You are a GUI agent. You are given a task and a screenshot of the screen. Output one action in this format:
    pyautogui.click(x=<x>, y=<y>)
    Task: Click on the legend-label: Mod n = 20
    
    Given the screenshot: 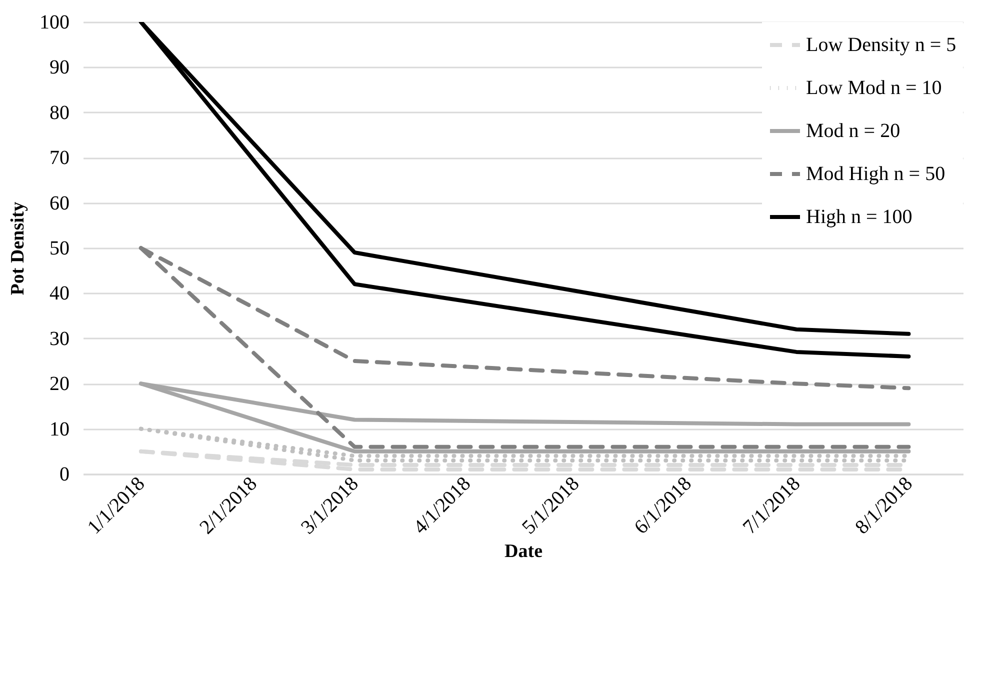 What is the action you would take?
    pyautogui.click(x=853, y=131)
    